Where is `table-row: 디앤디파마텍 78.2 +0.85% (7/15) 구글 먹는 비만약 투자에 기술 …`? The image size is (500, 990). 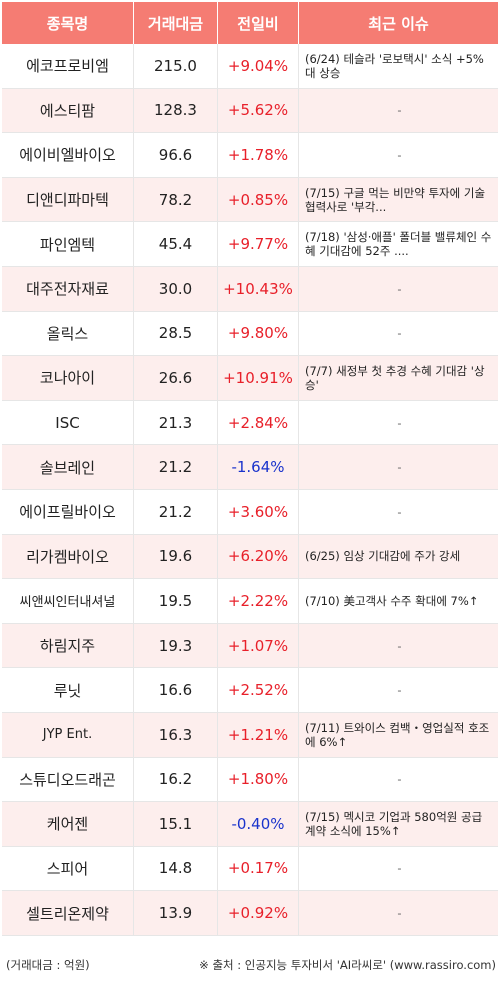
table-row: 디앤디파마텍 78.2 +0.85% (7/15) 구글 먹는 비만약 투자에 기술 … is located at coordinates (250, 200).